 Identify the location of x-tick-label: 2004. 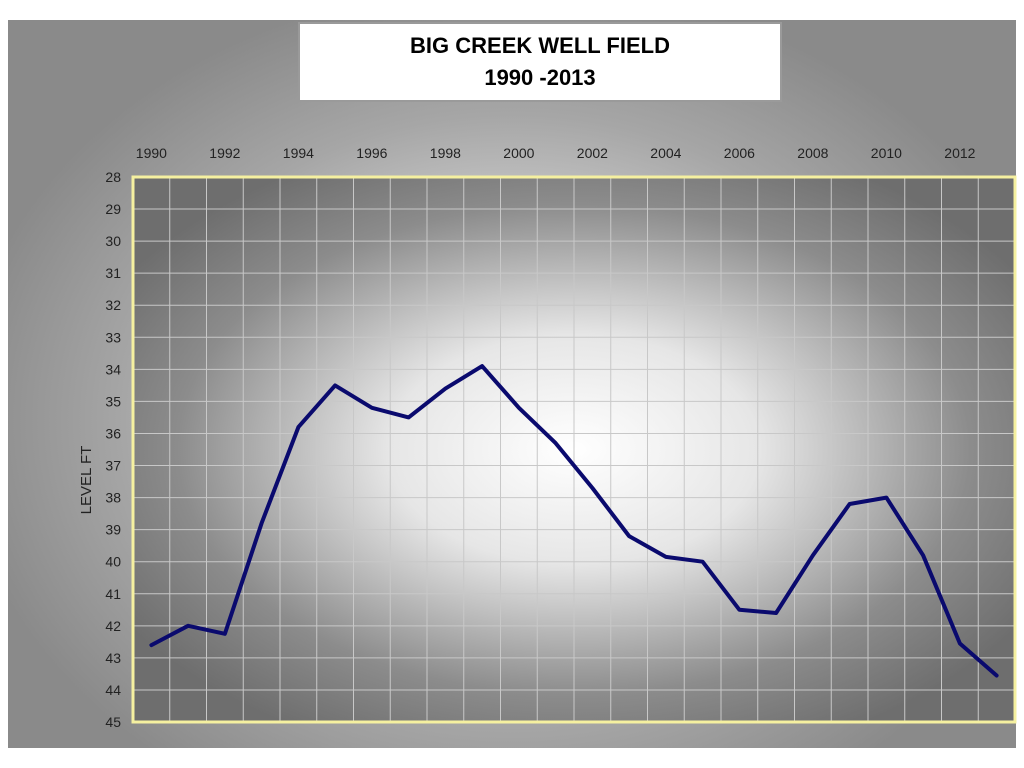
(665, 153).